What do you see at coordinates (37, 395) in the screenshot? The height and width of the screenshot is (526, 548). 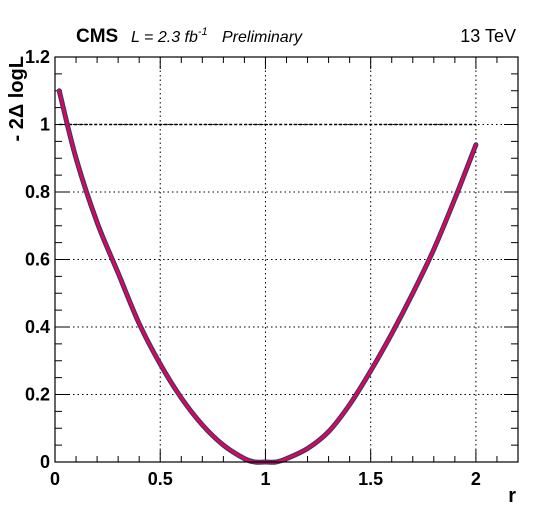 I see `y-tick-label: 0.2` at bounding box center [37, 395].